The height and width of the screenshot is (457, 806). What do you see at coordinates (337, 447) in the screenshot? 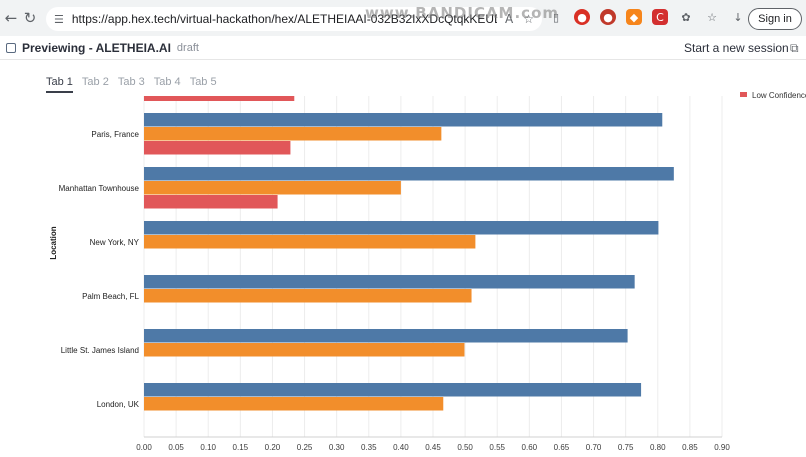
I see `x-tick-label: 0.30` at bounding box center [337, 447].